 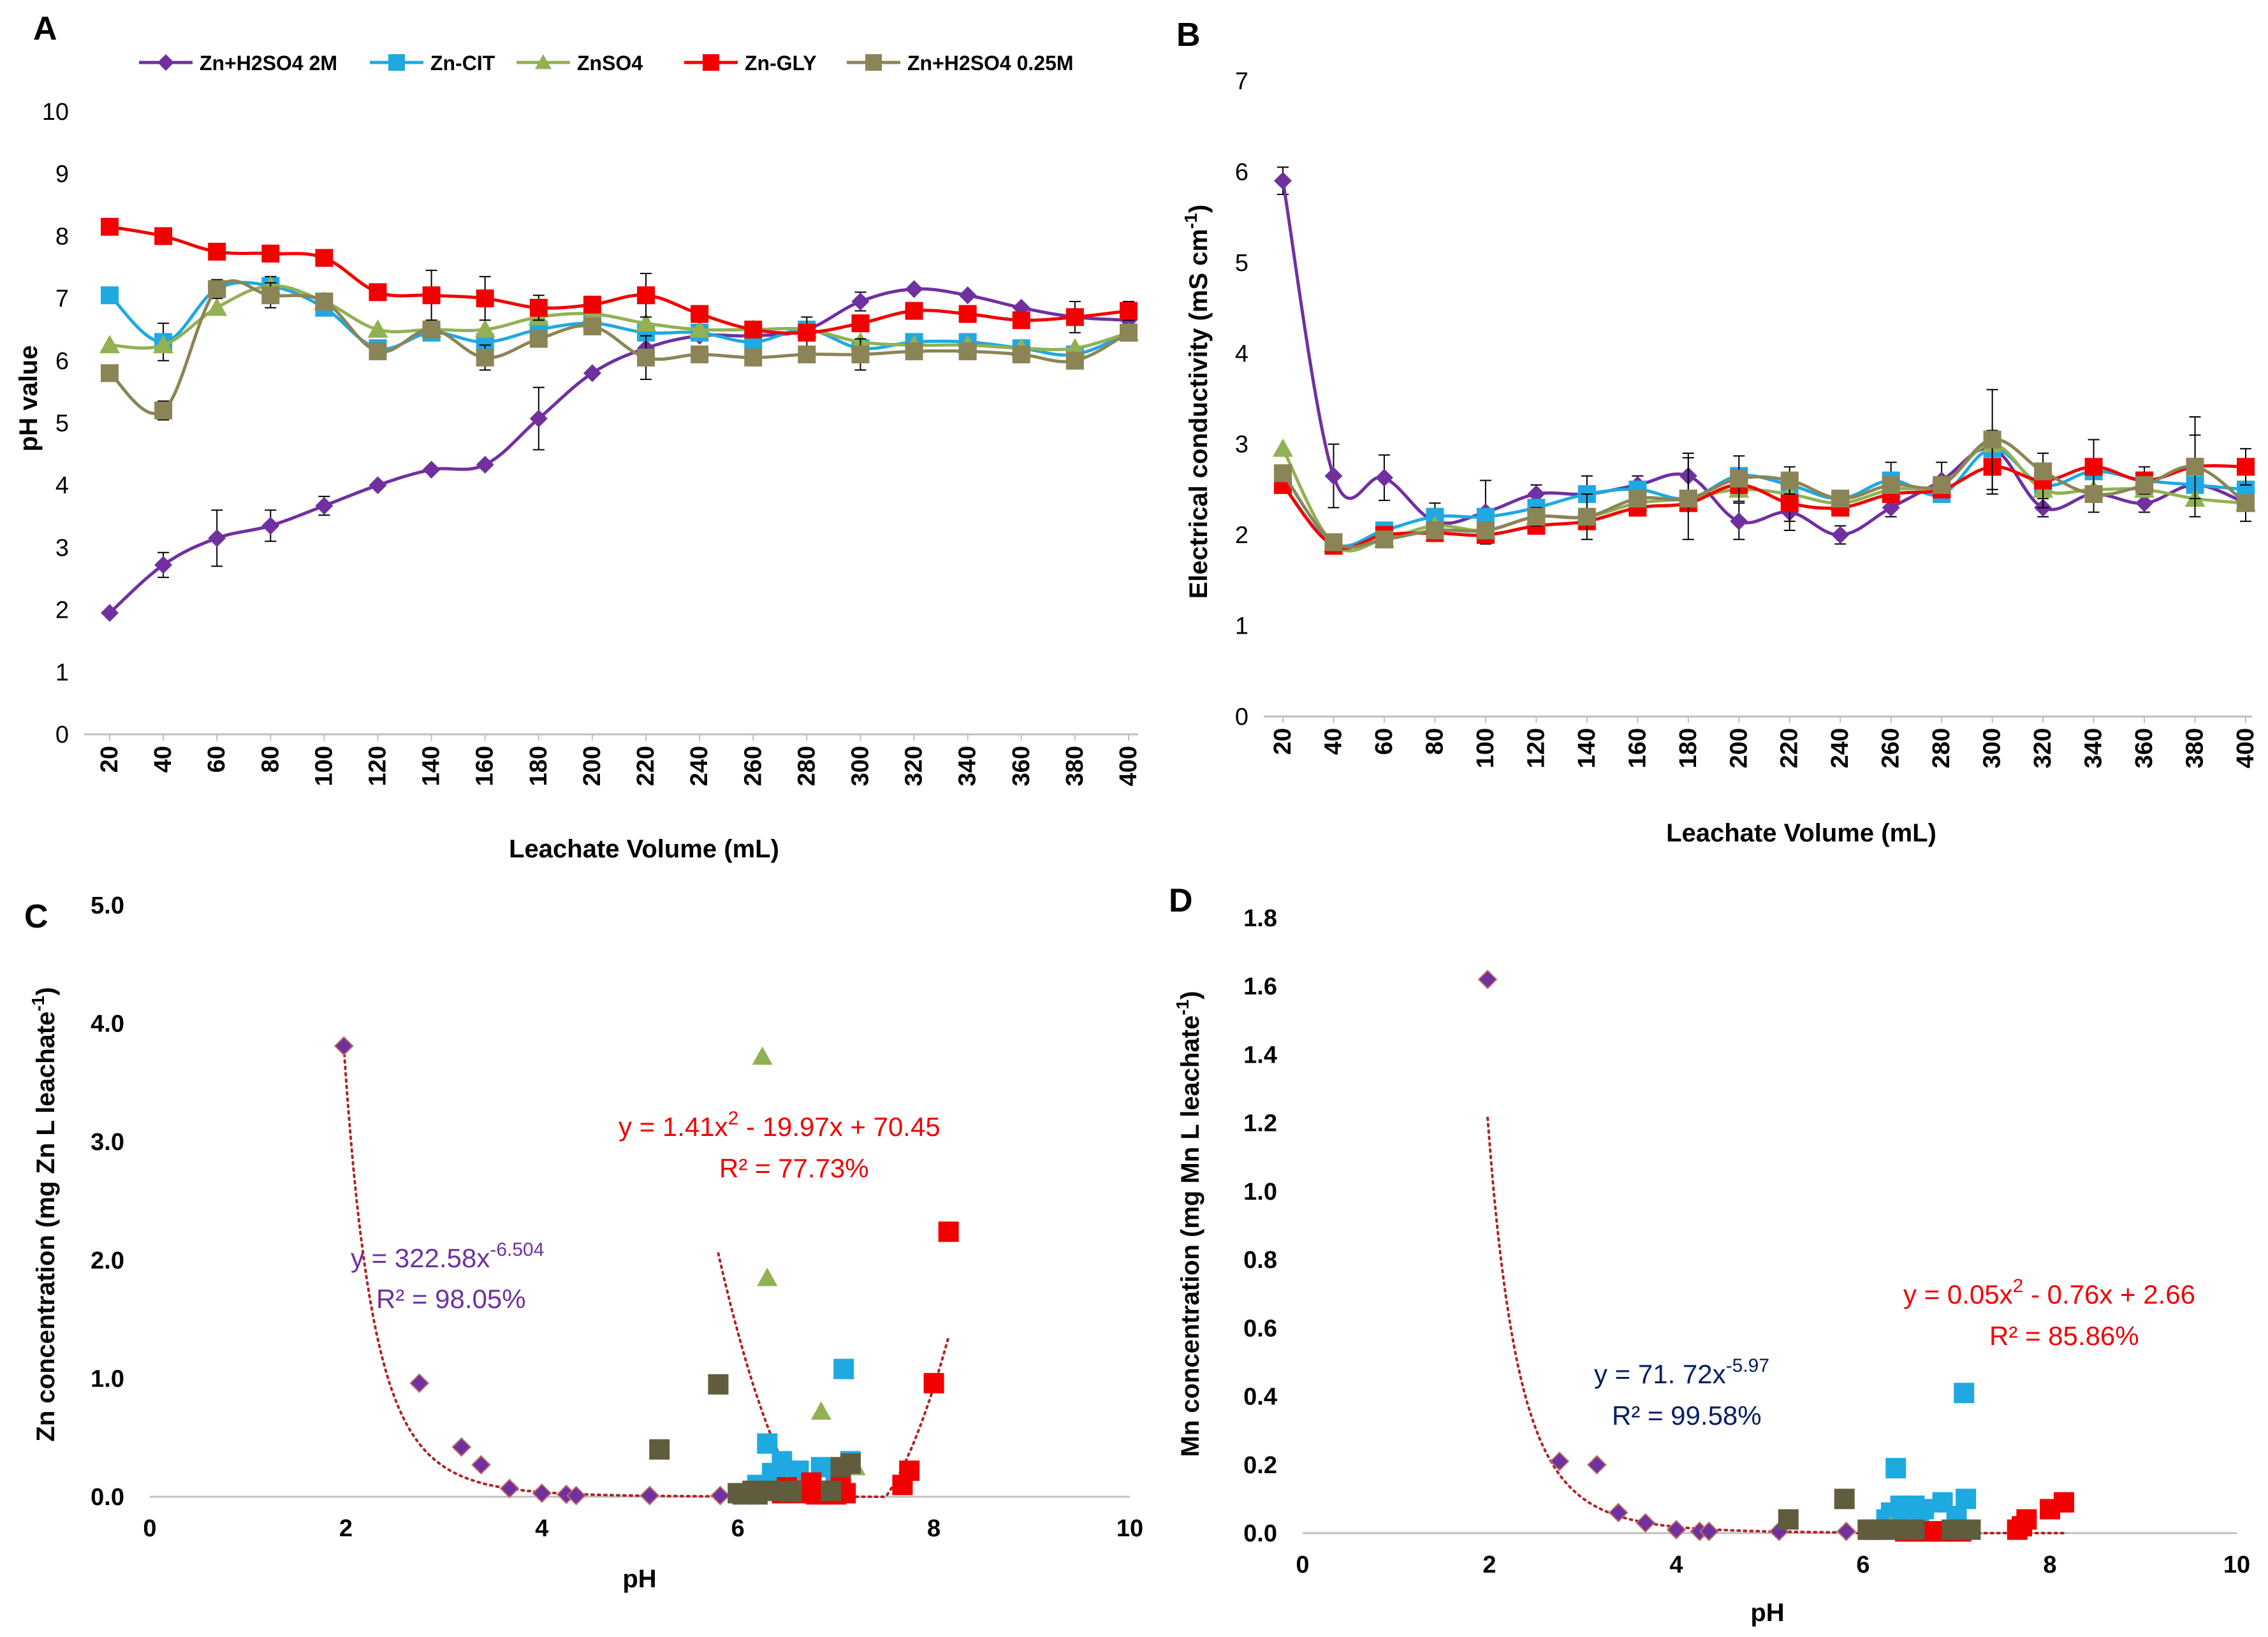 What do you see at coordinates (1241, 626) in the screenshot?
I see `panel-b-y-tick-label: 1` at bounding box center [1241, 626].